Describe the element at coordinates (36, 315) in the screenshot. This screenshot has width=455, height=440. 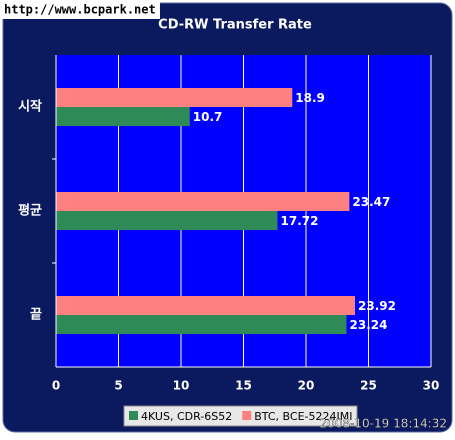
I see `y-tick-label: 끝` at that location.